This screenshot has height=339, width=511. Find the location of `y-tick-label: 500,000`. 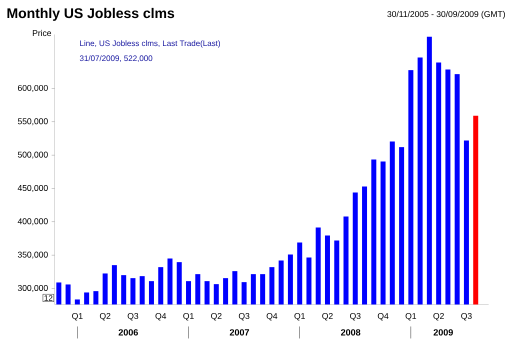

y-tick-label: 500,000 is located at coordinates (33, 155).